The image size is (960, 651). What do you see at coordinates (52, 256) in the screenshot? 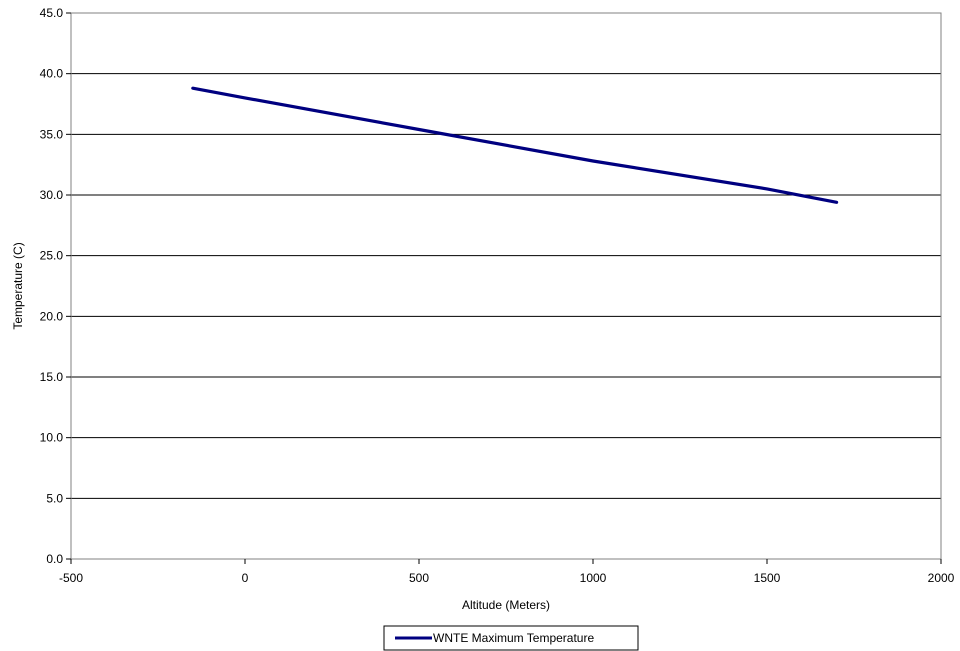
I see `y-tick-label: 25.0` at bounding box center [52, 256].